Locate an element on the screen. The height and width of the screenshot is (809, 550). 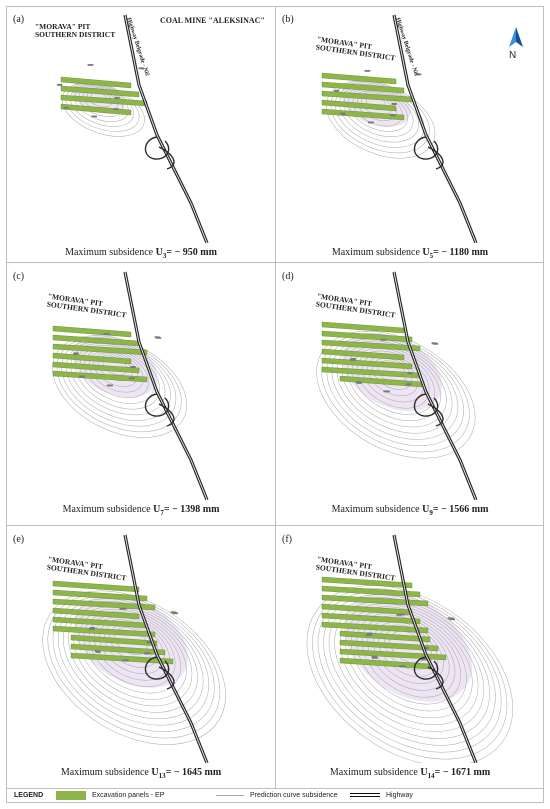
caption-subscript: 7 is located at coordinates (162, 513).